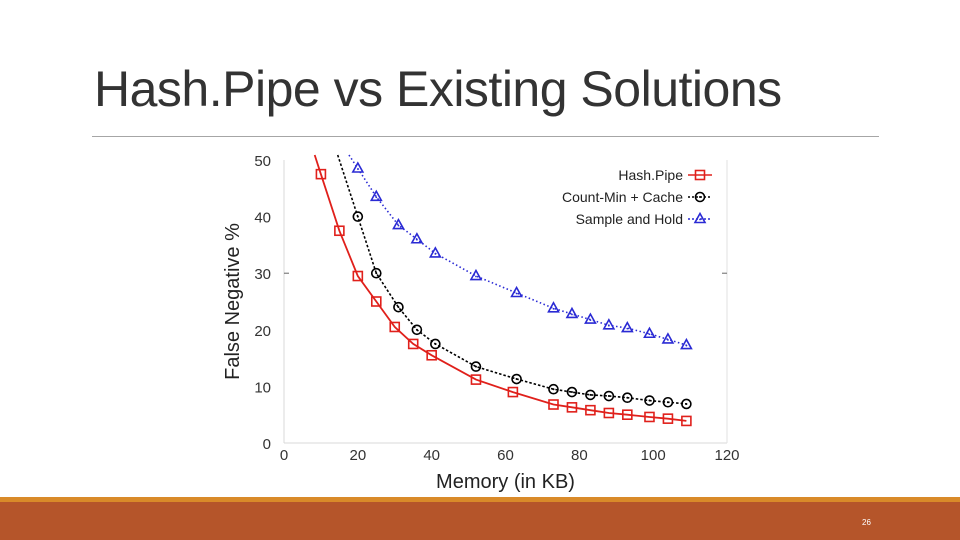  I want to click on y-axis-label: False Negative %, so click(233, 301).